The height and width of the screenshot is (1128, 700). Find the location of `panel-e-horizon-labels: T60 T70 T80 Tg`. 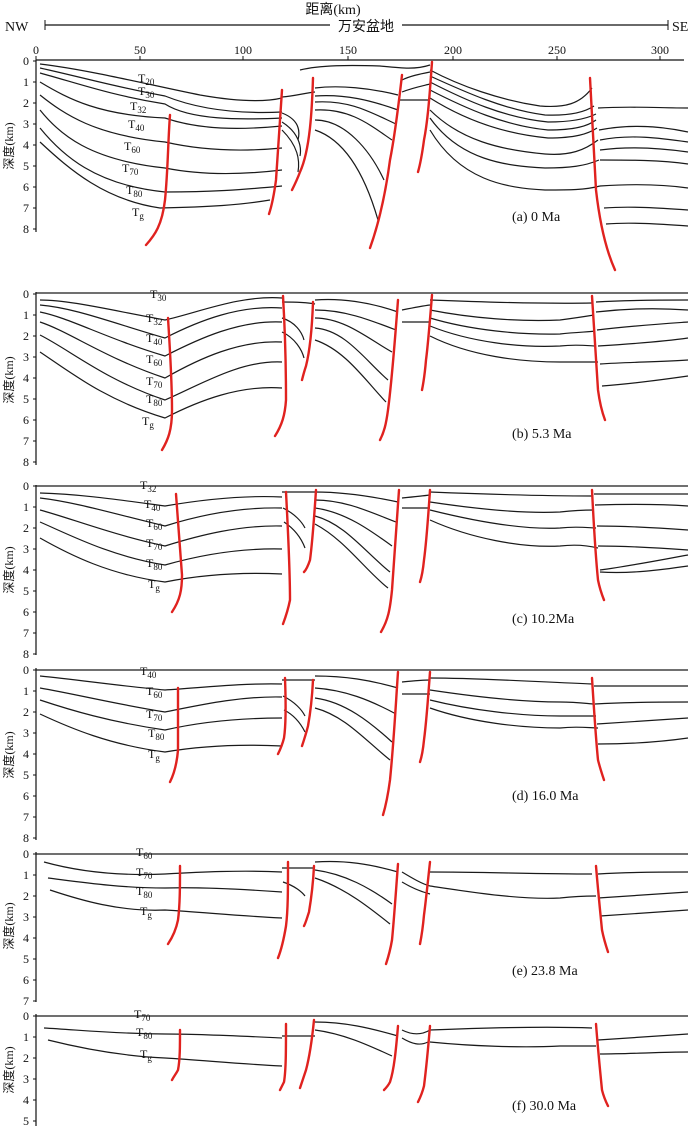

panel-e-horizon-labels: T60 T70 T80 Tg is located at coordinates (144, 882).